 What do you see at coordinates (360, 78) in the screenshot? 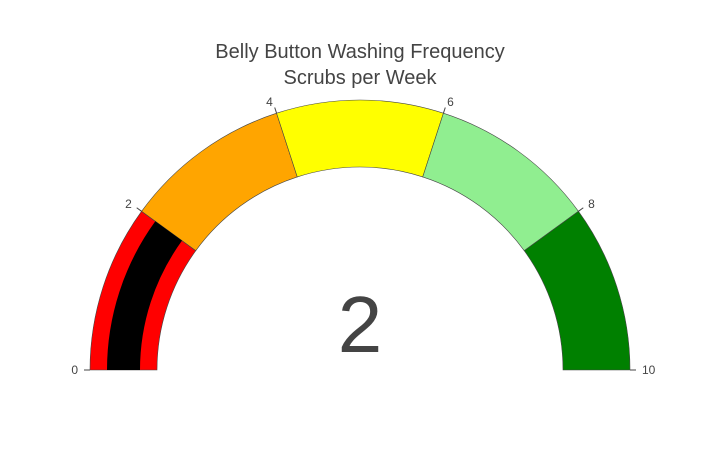
I see `chart-subtitle: Scrubs per Week` at bounding box center [360, 78].